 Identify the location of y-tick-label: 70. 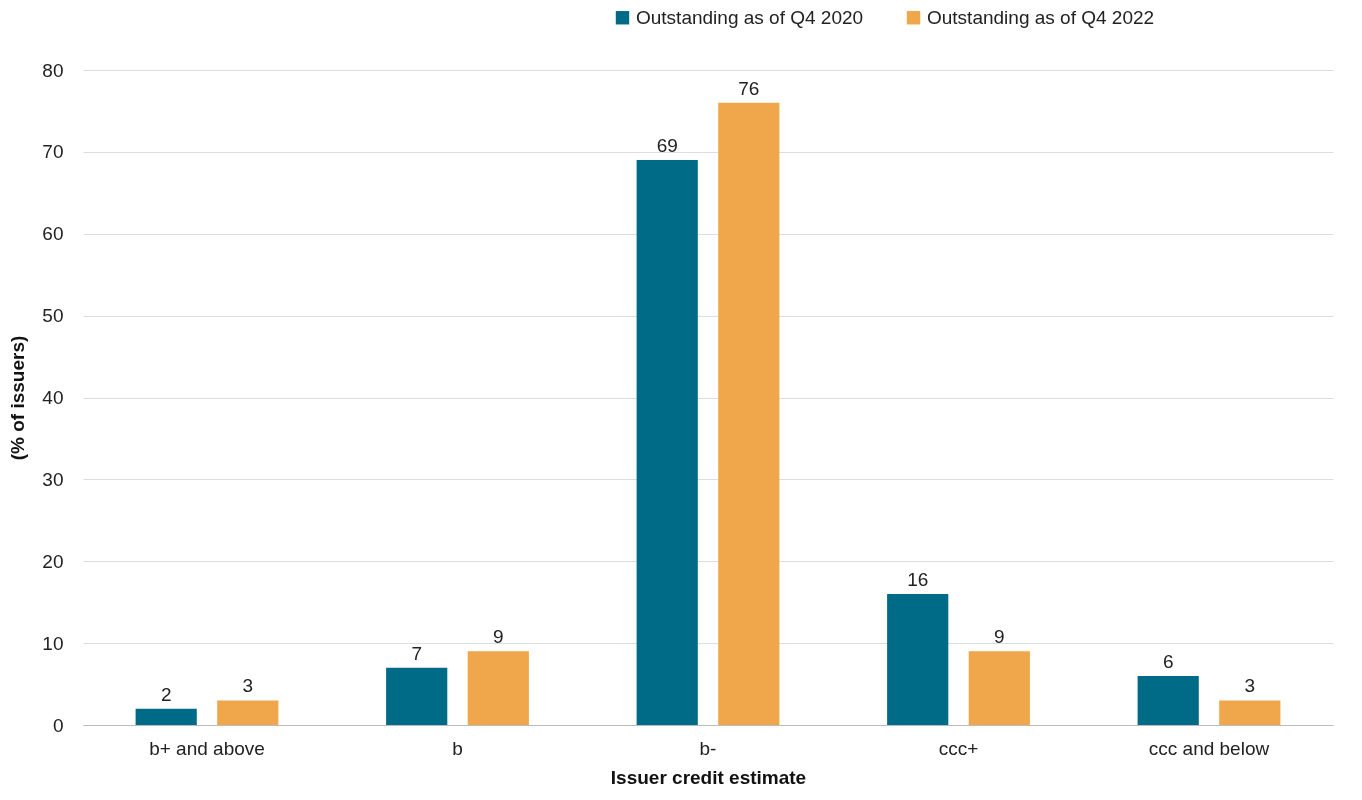
(53, 152).